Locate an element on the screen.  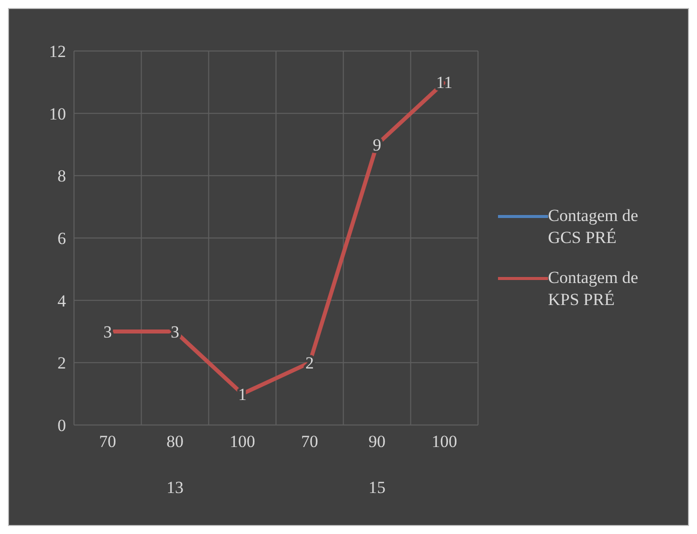
y-tick-label: 10 is located at coordinates (57, 114).